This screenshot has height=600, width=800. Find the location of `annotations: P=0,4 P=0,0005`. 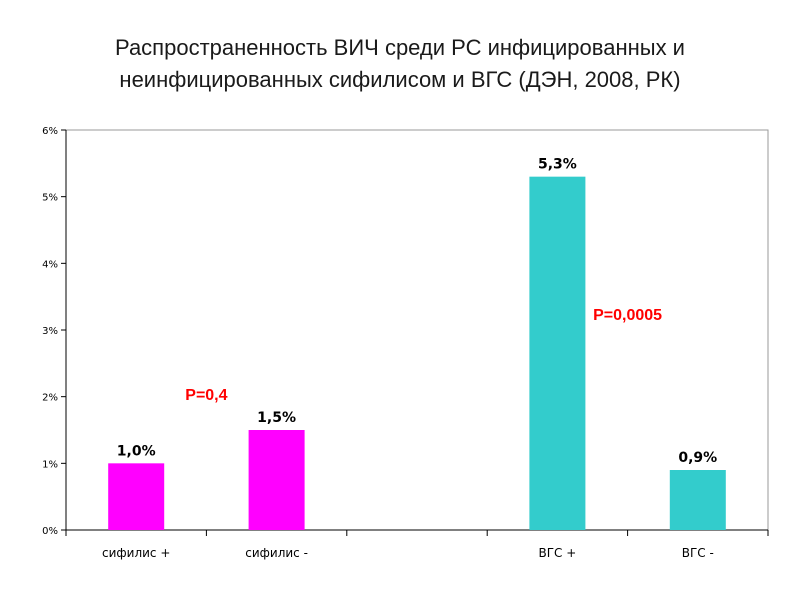

annotations: P=0,4 P=0,0005 is located at coordinates (423, 355).